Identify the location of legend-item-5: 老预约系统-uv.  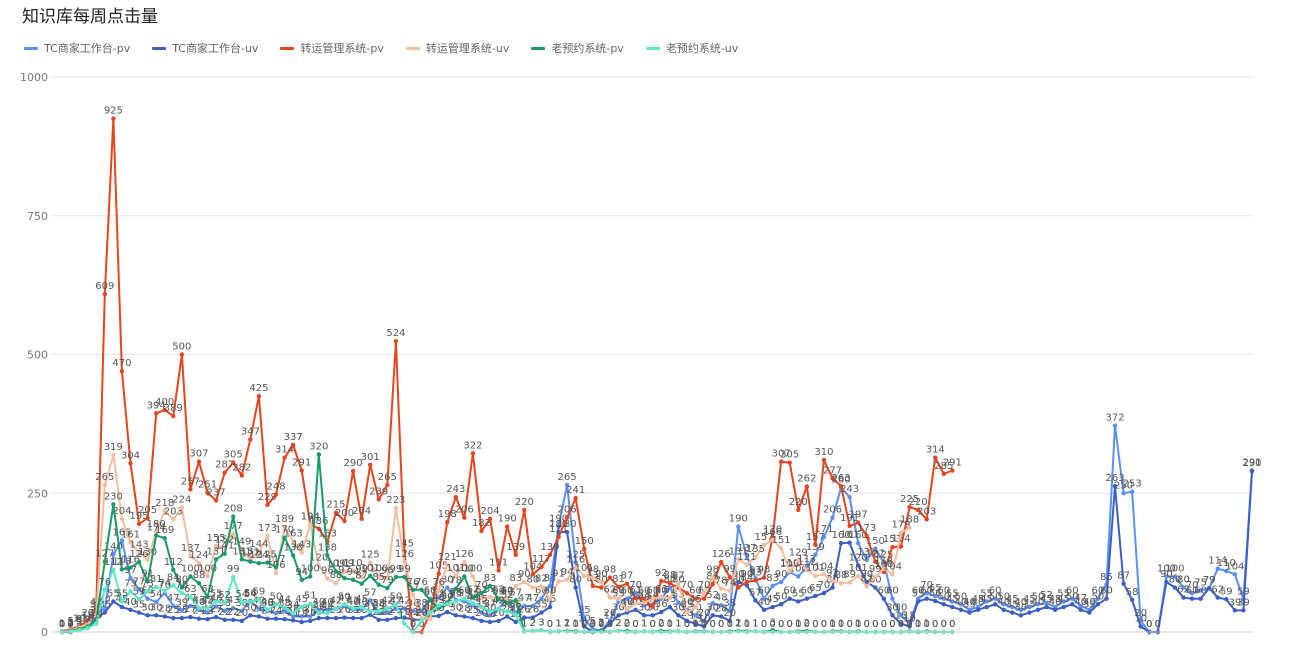
(691, 48).